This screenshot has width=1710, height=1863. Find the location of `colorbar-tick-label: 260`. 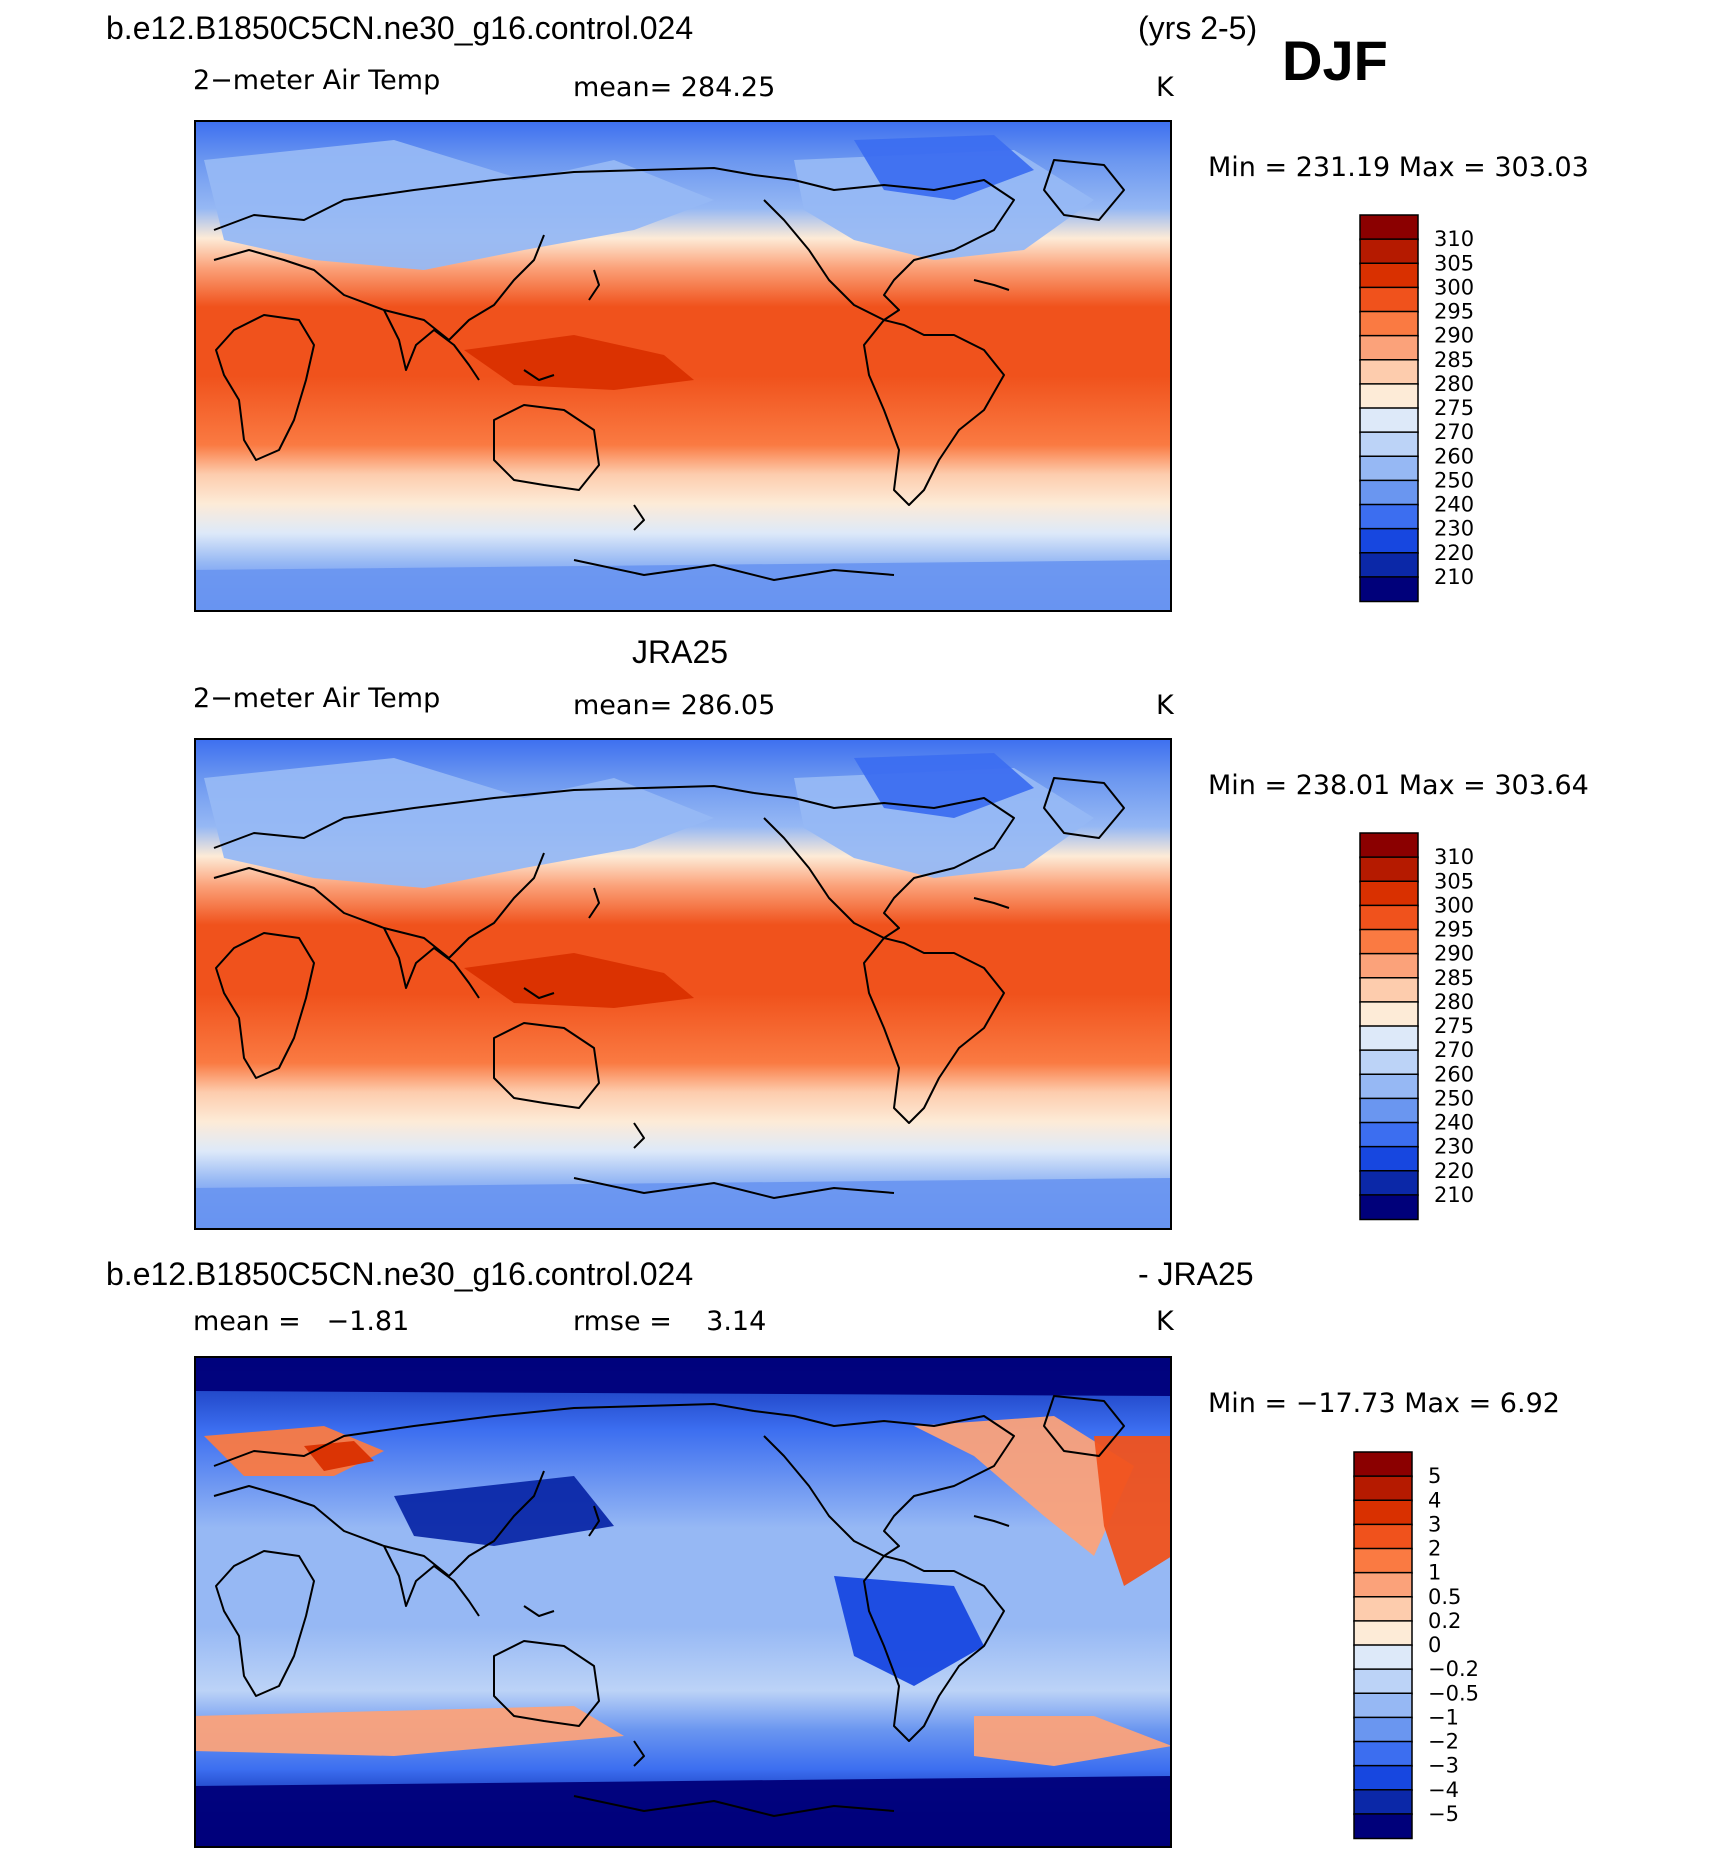

colorbar-tick-label: 260 is located at coordinates (1454, 456).